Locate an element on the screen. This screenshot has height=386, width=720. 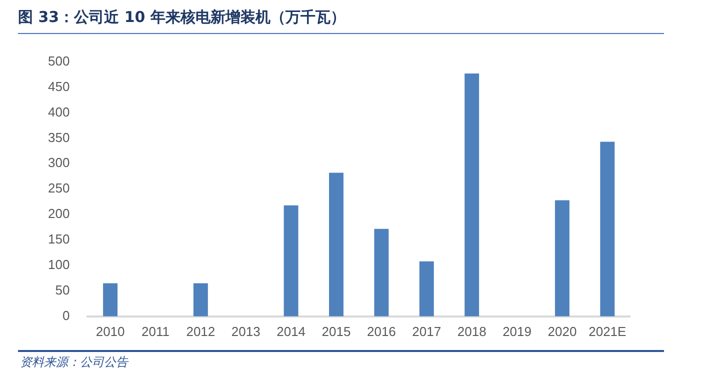
y-tick-label: 250 is located at coordinates (59, 188).